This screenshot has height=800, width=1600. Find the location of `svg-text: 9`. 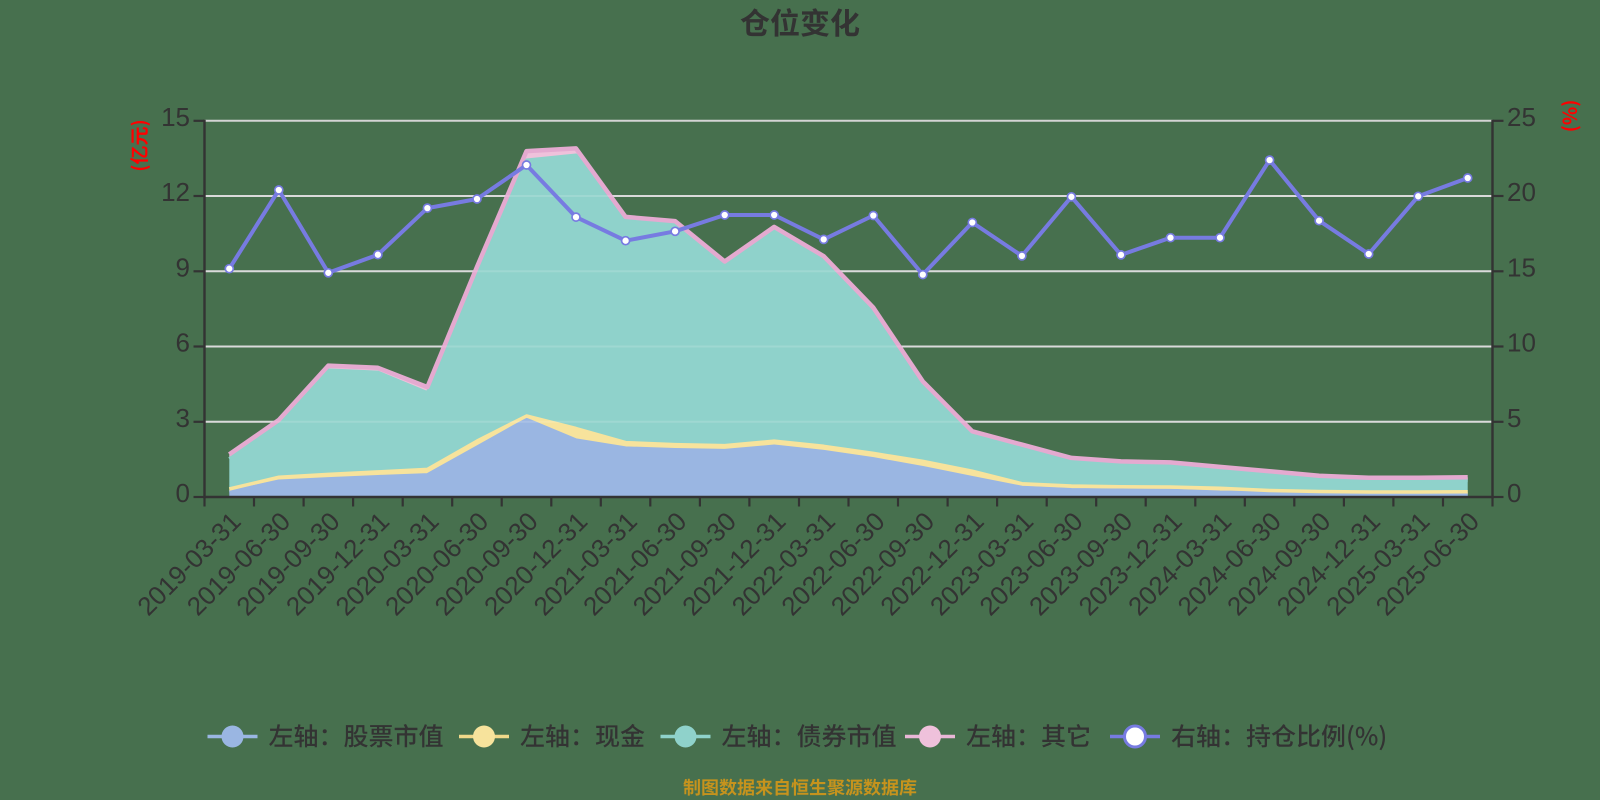

svg-text: 9 is located at coordinates (183, 267).